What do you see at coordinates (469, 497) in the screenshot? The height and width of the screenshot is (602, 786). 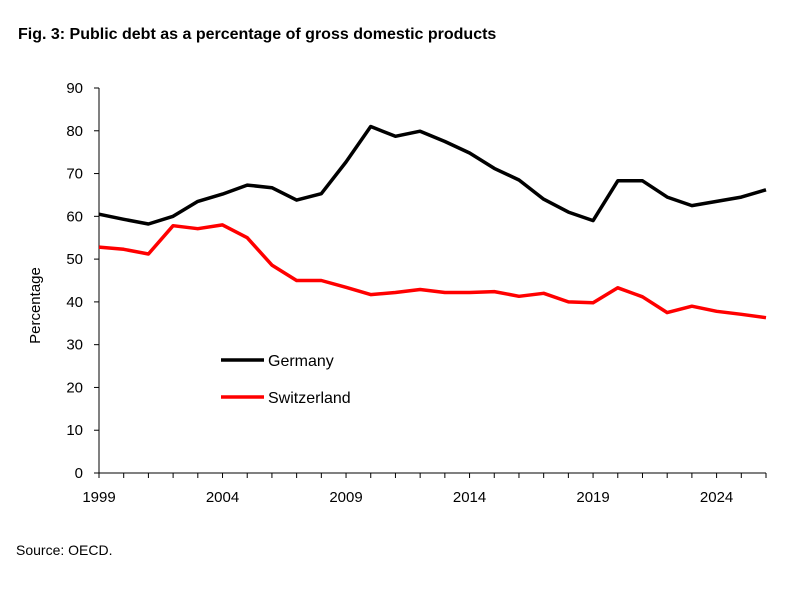 I see `x-tick-label: 2014` at bounding box center [469, 497].